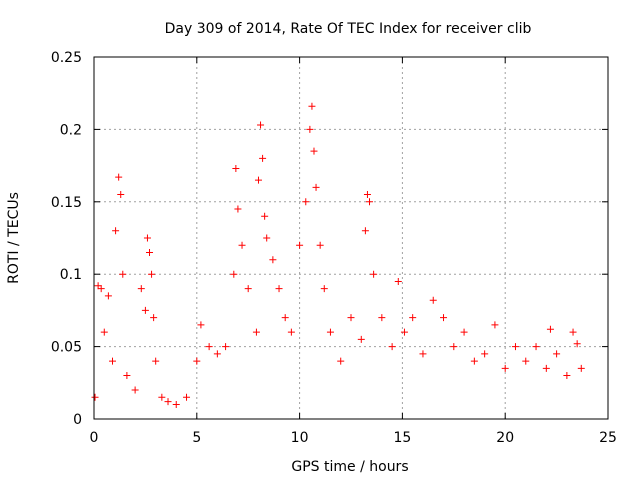 Image resolution: width=640 pixels, height=480 pixels. I want to click on y-tick-label: 0.1, so click(71, 275).